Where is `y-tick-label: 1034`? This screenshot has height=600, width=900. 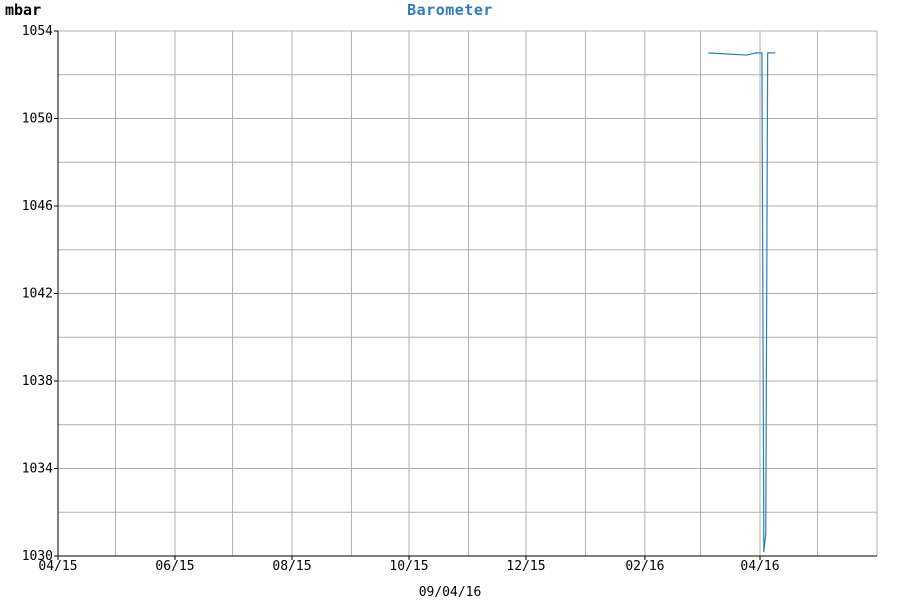 y-tick-label: 1034 is located at coordinates (37, 469).